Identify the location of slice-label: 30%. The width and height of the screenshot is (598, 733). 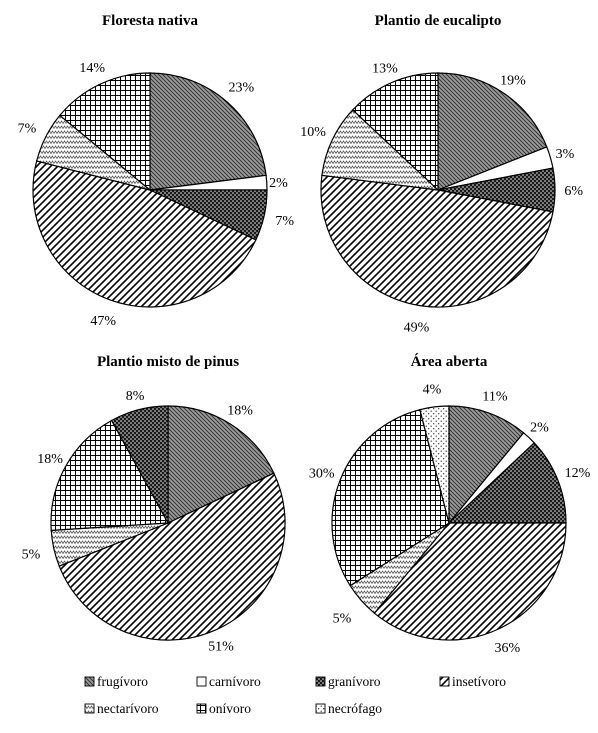
(322, 474).